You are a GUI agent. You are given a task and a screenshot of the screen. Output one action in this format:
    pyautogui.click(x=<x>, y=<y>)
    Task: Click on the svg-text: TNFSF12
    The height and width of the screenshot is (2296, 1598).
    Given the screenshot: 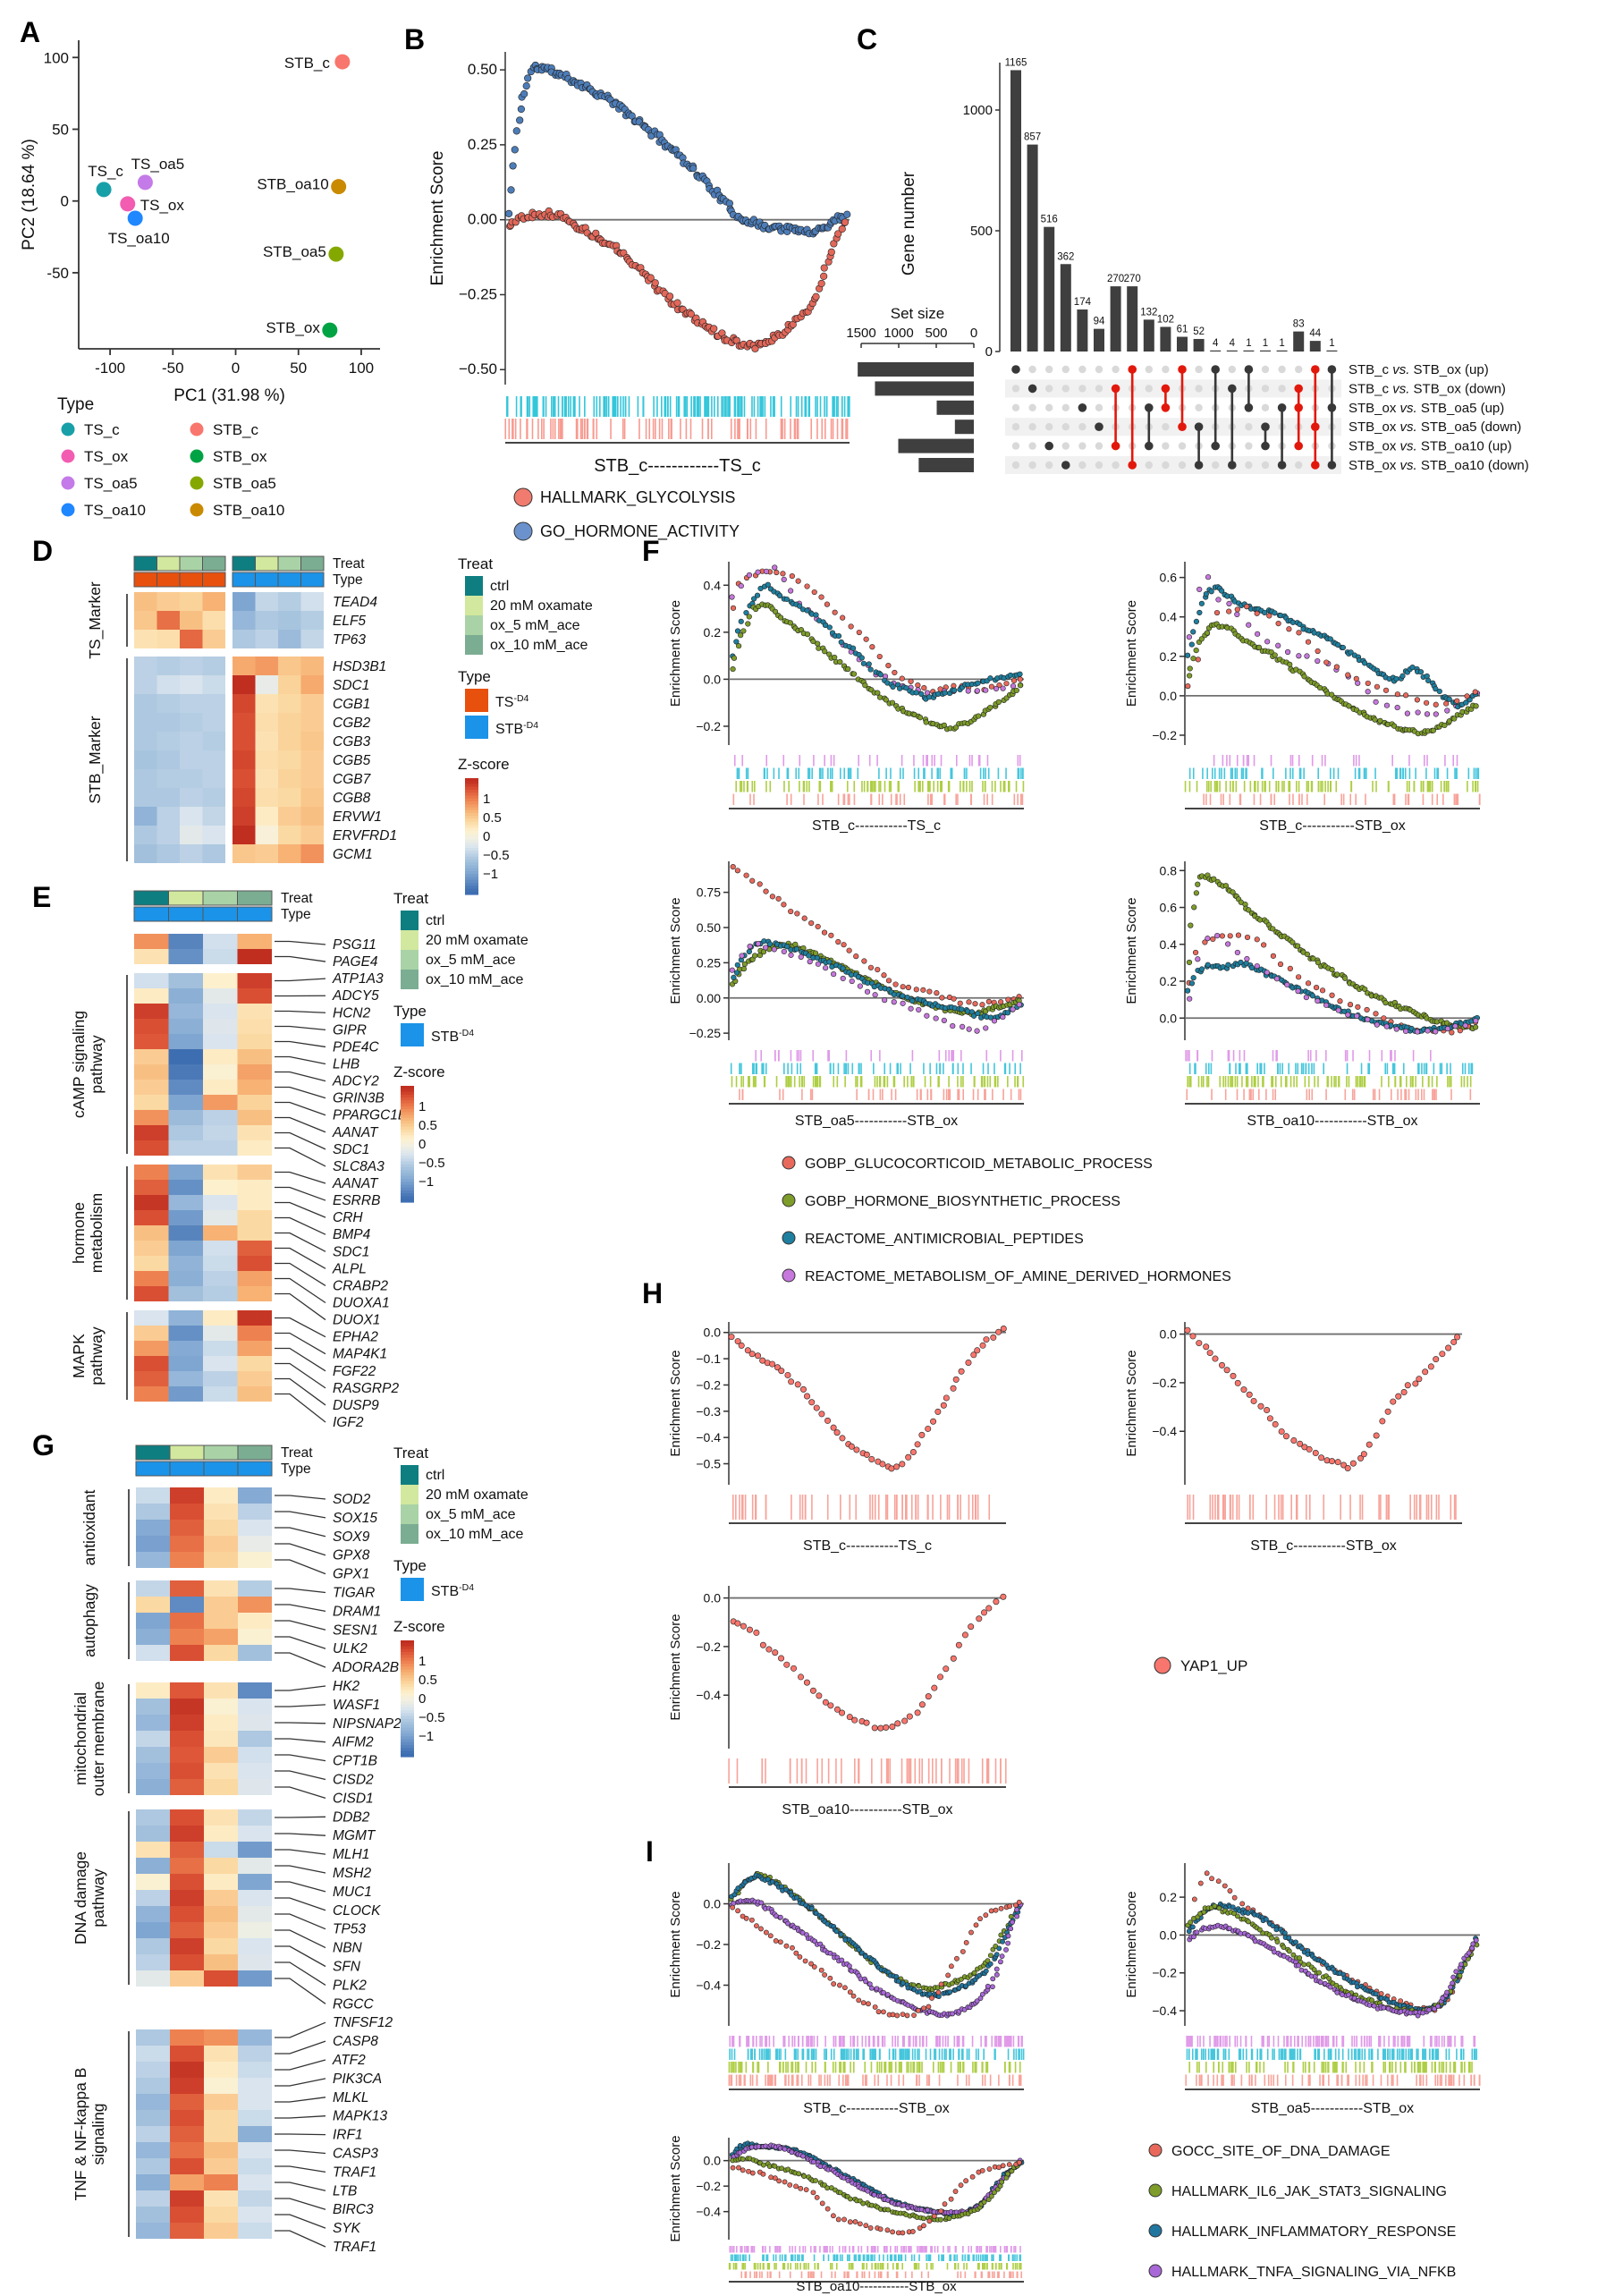 What is the action you would take?
    pyautogui.click(x=363, y=2023)
    